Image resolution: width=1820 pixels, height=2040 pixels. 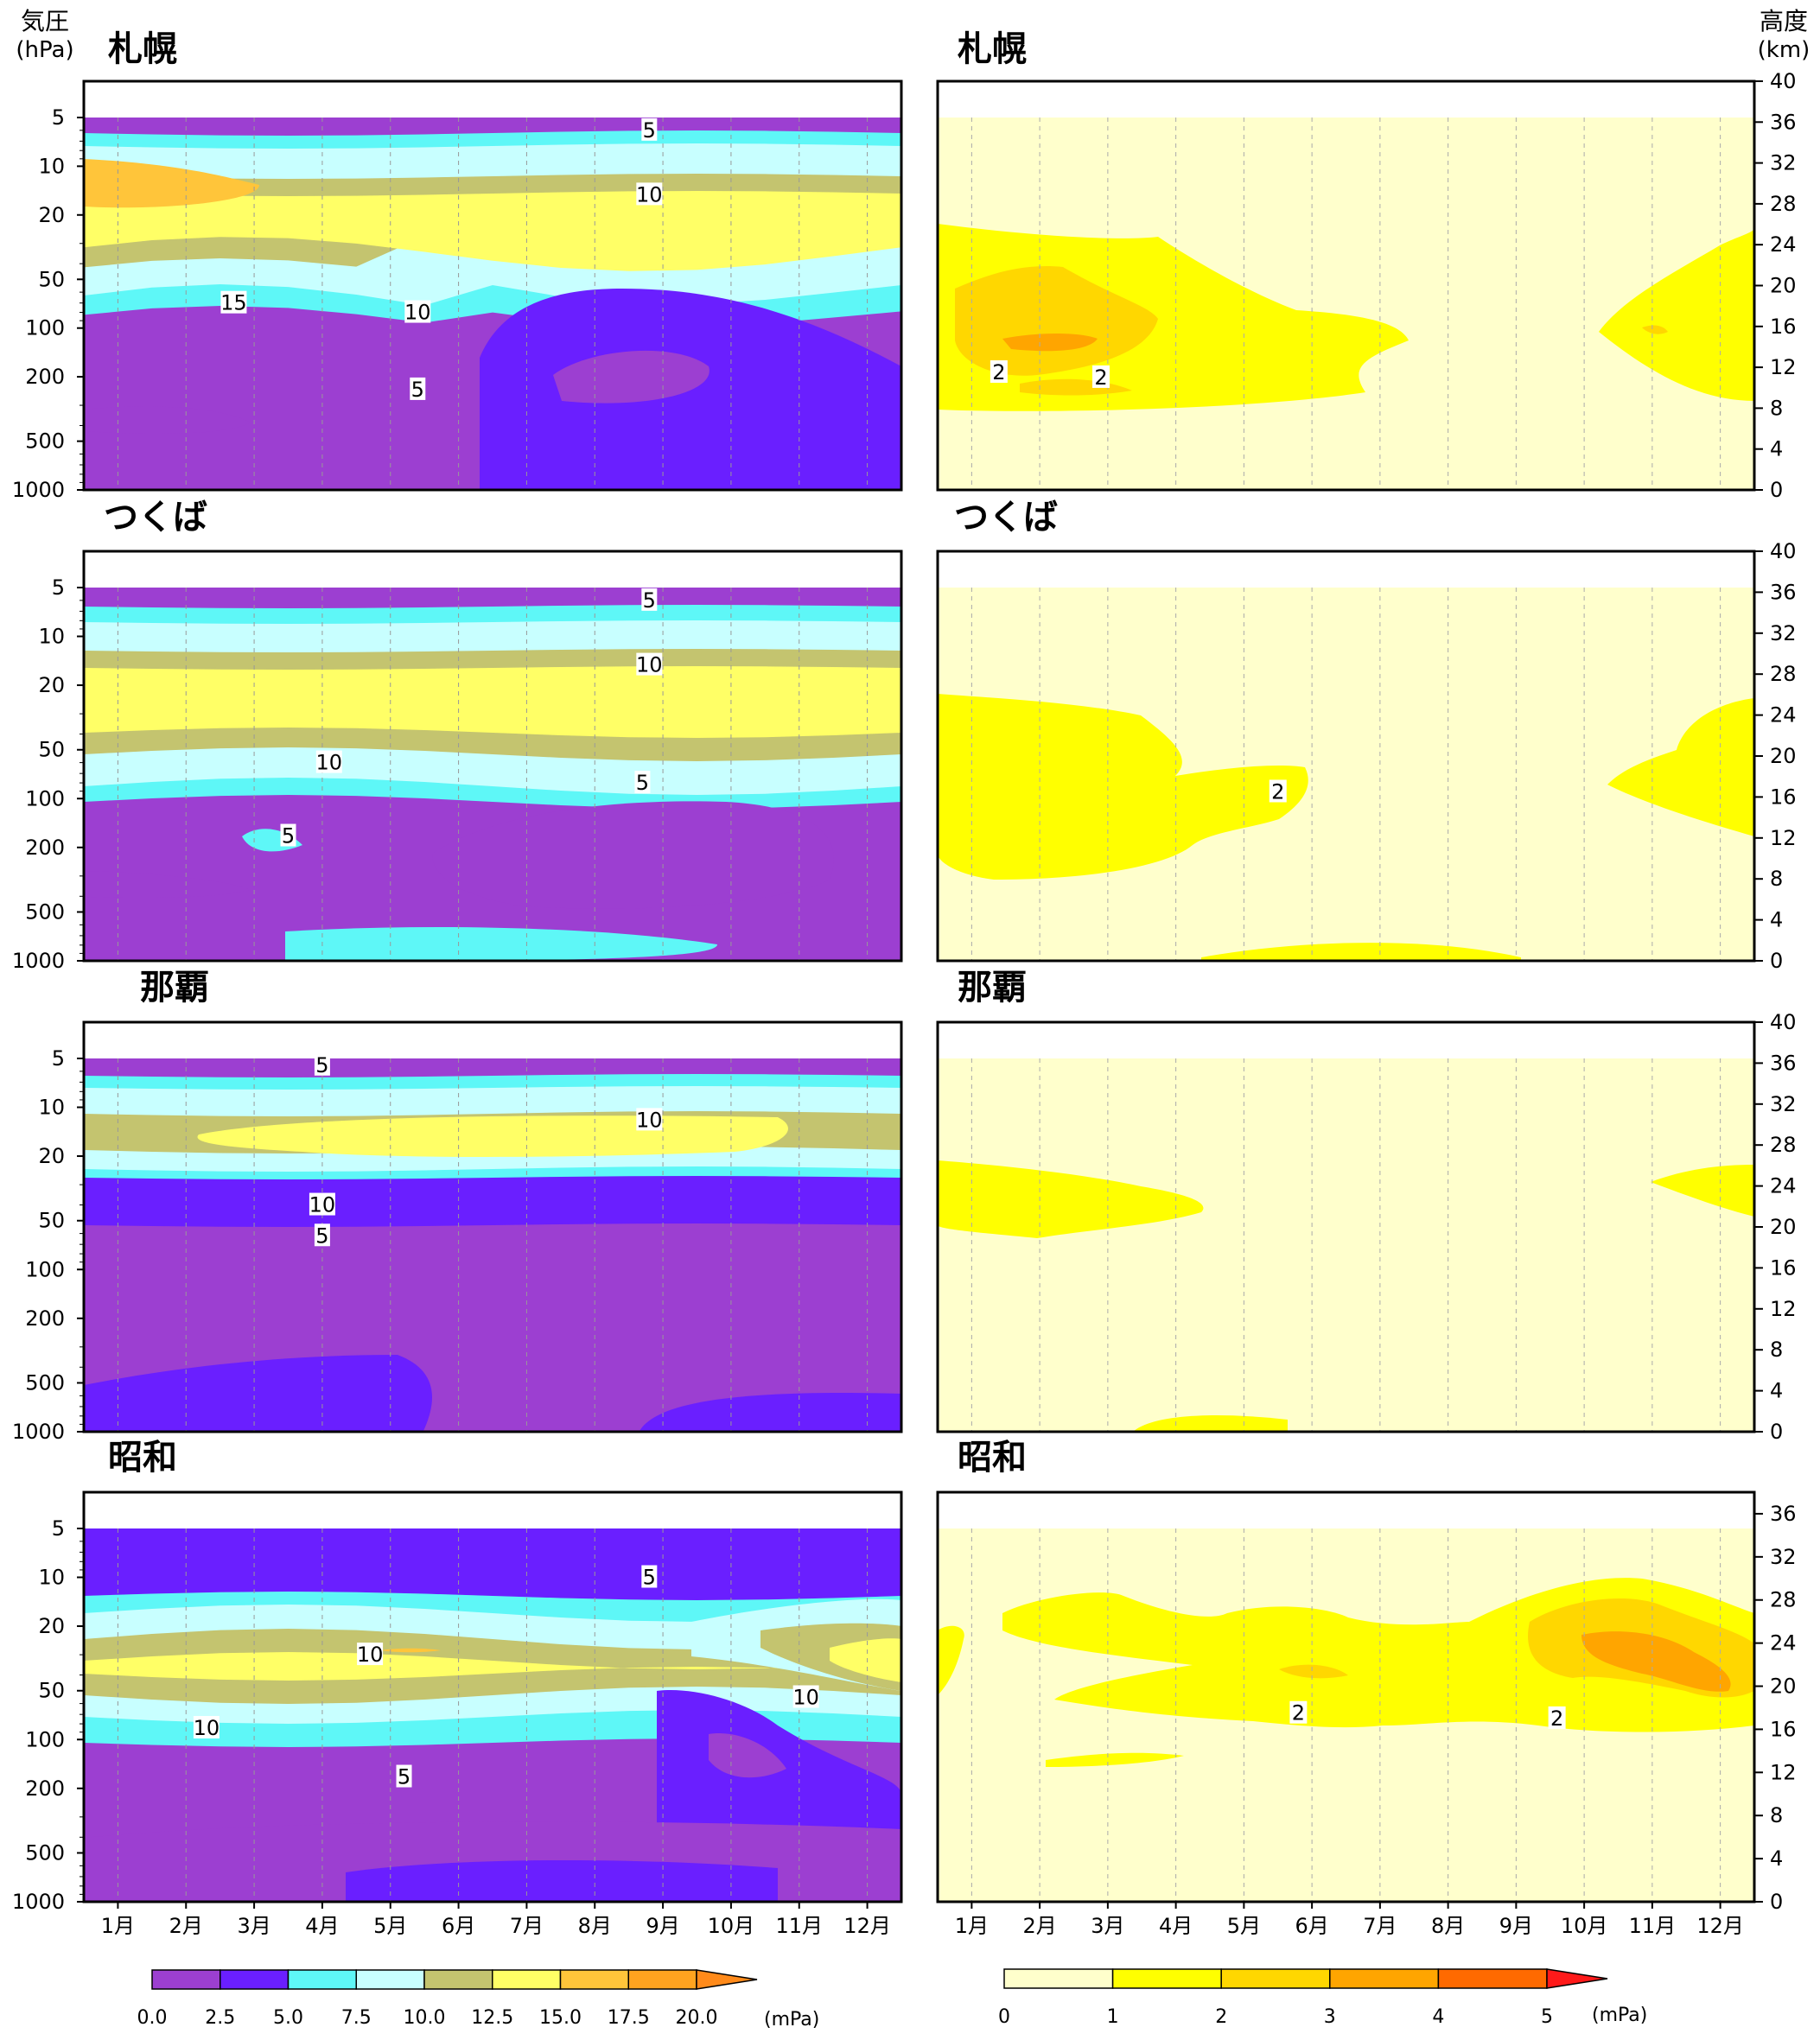 I want to click on height-tick-label: 28, so click(x=1784, y=1145).